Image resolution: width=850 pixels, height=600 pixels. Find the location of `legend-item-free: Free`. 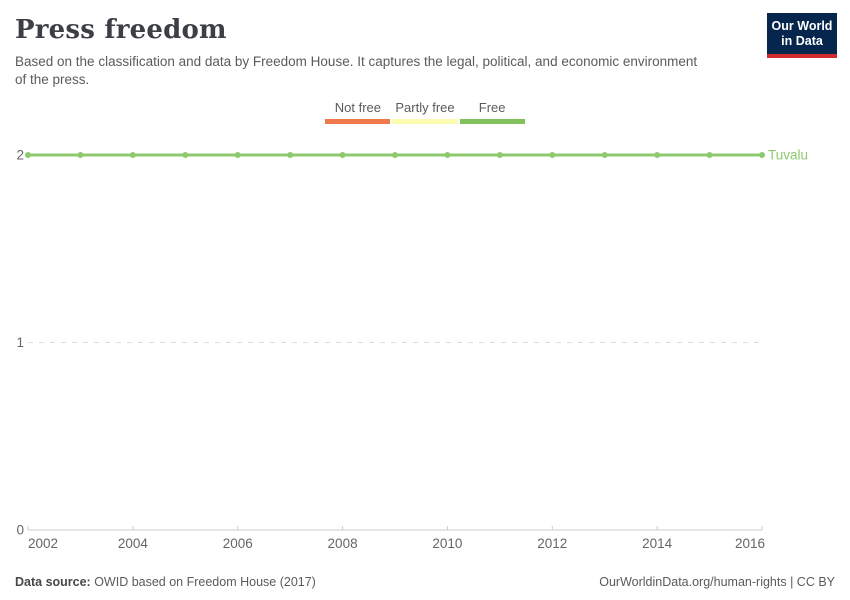

legend-item-free: Free is located at coordinates (492, 112).